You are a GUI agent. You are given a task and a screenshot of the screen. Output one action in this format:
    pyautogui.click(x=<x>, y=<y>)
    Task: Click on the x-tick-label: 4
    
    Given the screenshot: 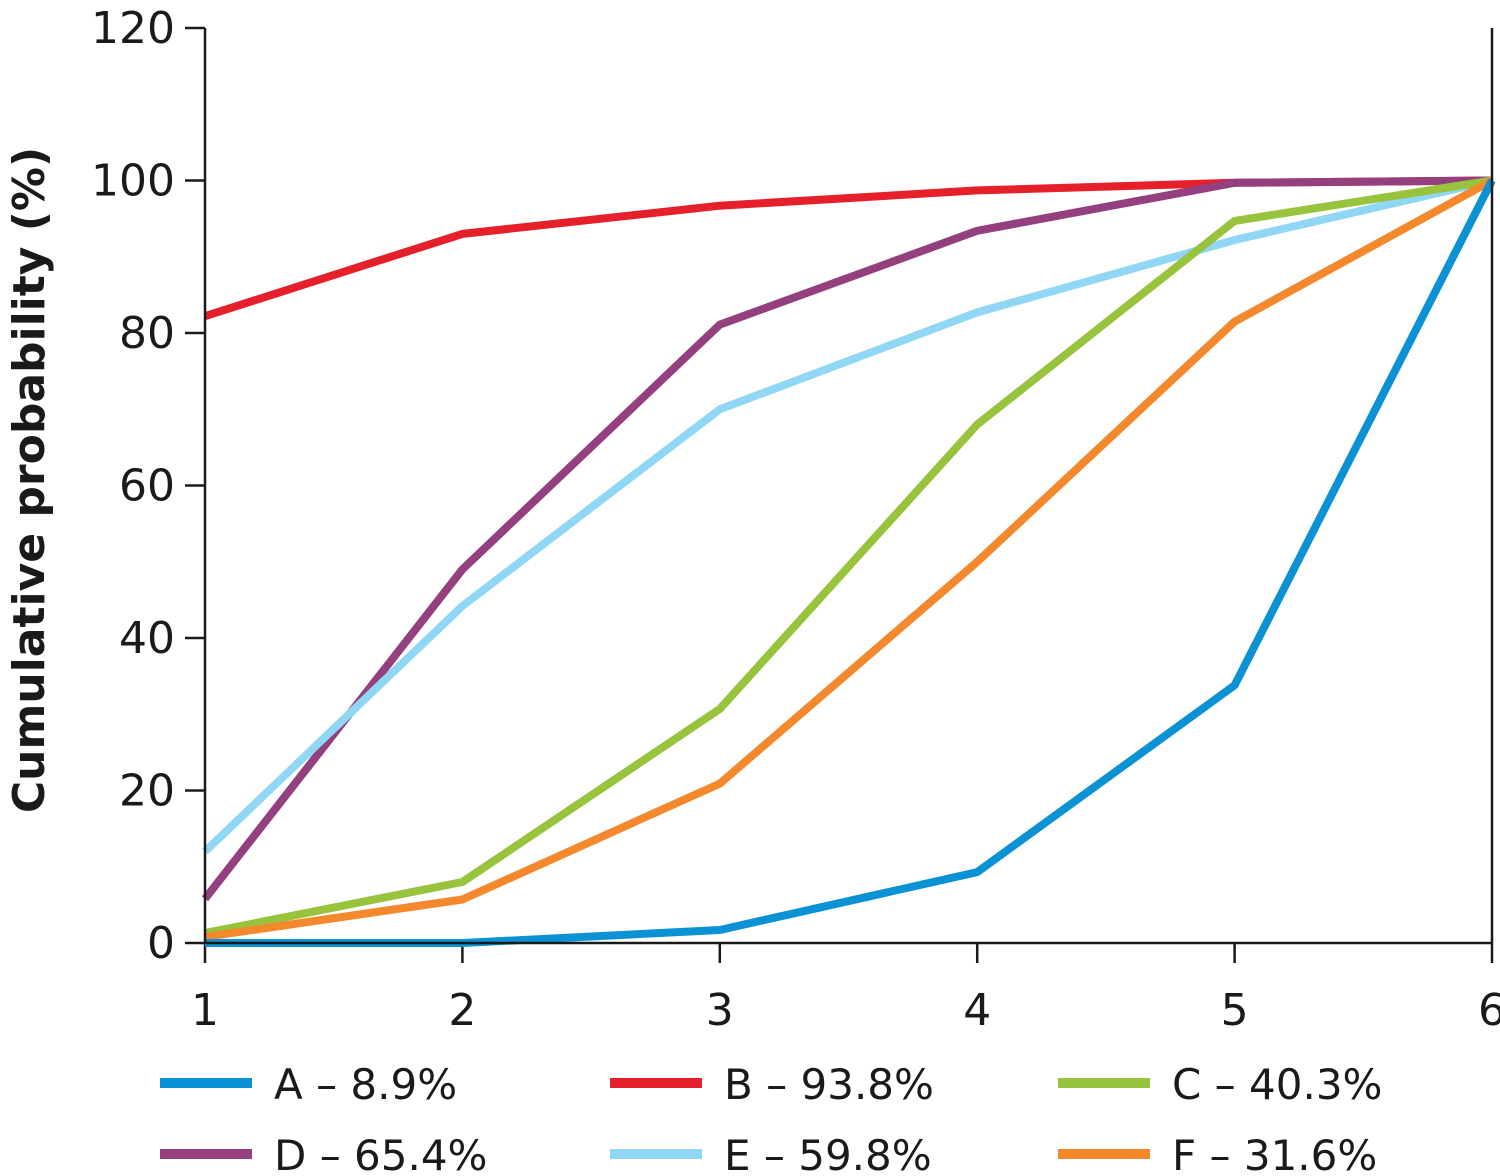 What is the action you would take?
    pyautogui.click(x=977, y=1010)
    